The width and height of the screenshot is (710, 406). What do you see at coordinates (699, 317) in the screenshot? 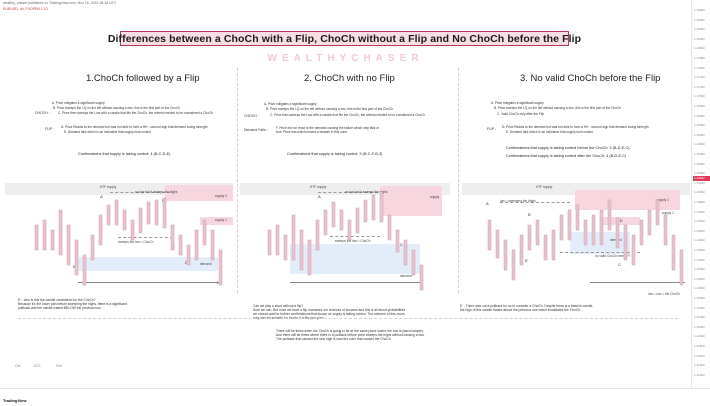
I see `price-tick: 1.12400` at bounding box center [699, 317].